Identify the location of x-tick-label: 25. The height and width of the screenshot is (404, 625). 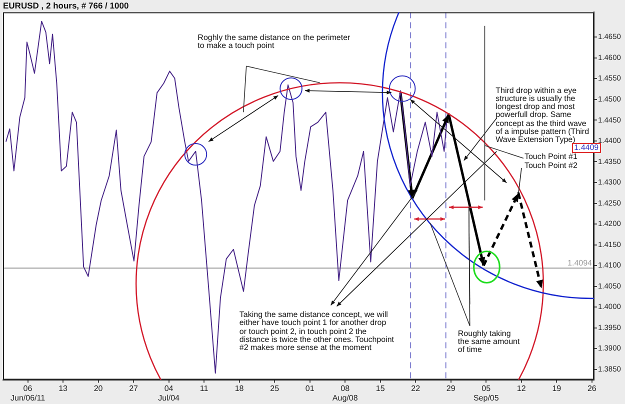
(275, 388).